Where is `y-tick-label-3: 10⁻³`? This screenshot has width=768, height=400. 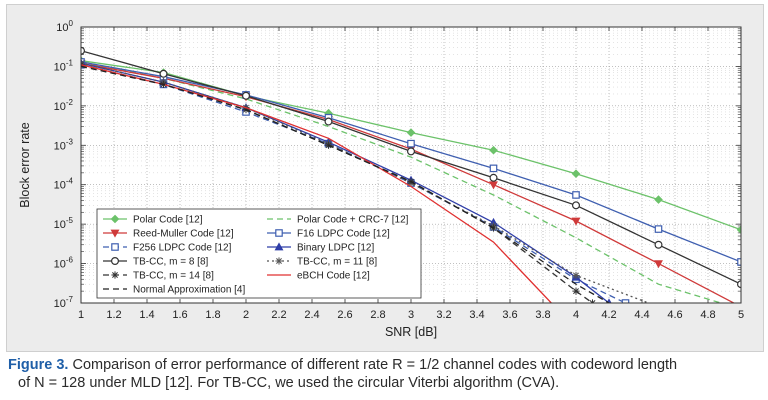 y-tick-label-3: 10⁻³ is located at coordinates (64, 144).